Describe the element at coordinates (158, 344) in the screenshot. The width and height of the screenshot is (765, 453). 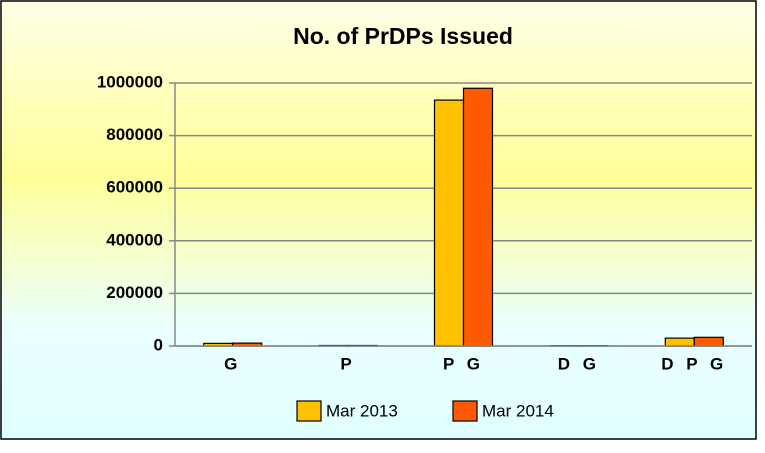
I see `y-tick-label: 0` at that location.